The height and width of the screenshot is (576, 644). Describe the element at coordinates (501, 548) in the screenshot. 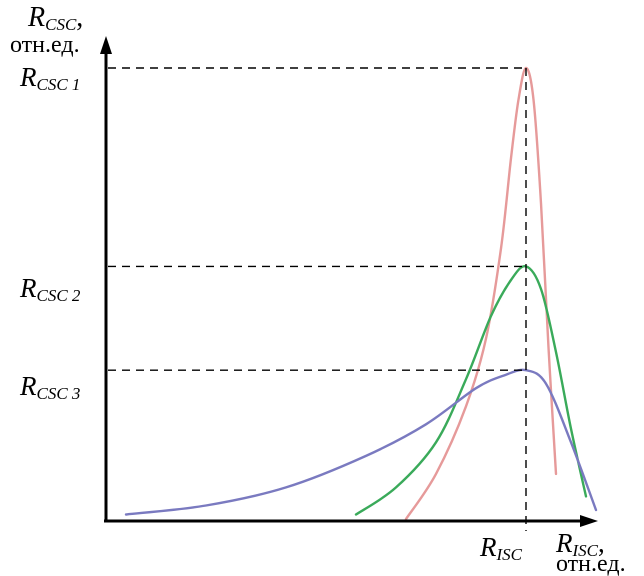

I see `x-tick-label: RISC` at that location.